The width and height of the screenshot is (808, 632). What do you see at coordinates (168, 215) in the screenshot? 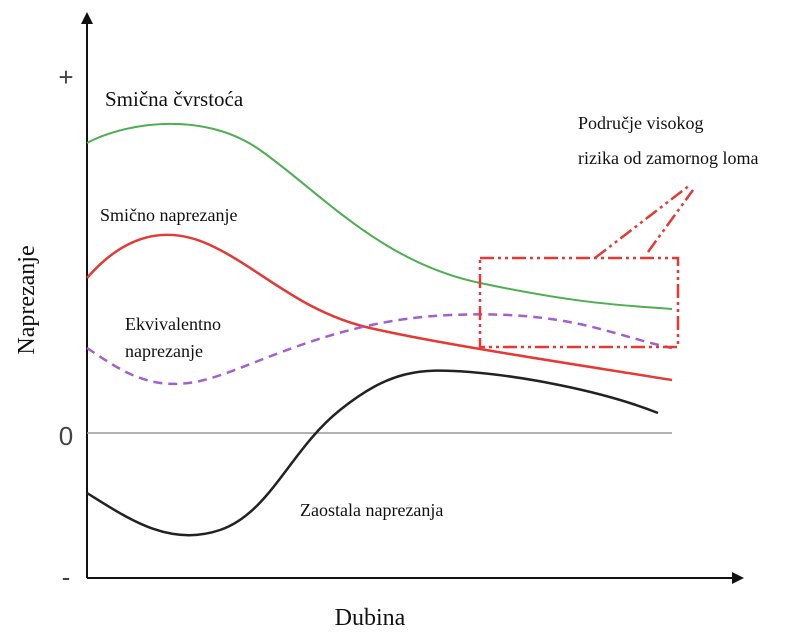
I see `curve-label: Smično naprezanje` at bounding box center [168, 215].